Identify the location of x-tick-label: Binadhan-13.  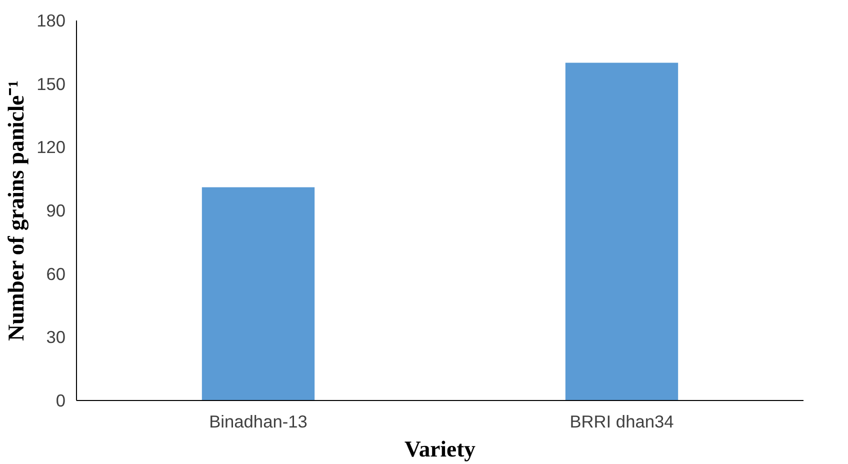
(258, 422).